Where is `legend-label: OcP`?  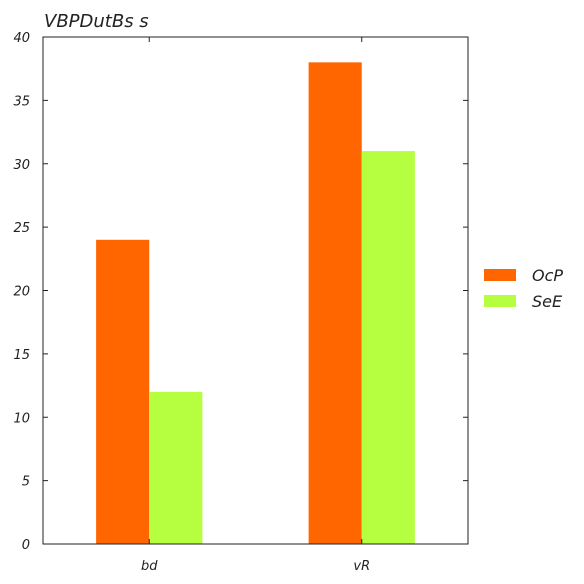 legend-label: OcP is located at coordinates (547, 275).